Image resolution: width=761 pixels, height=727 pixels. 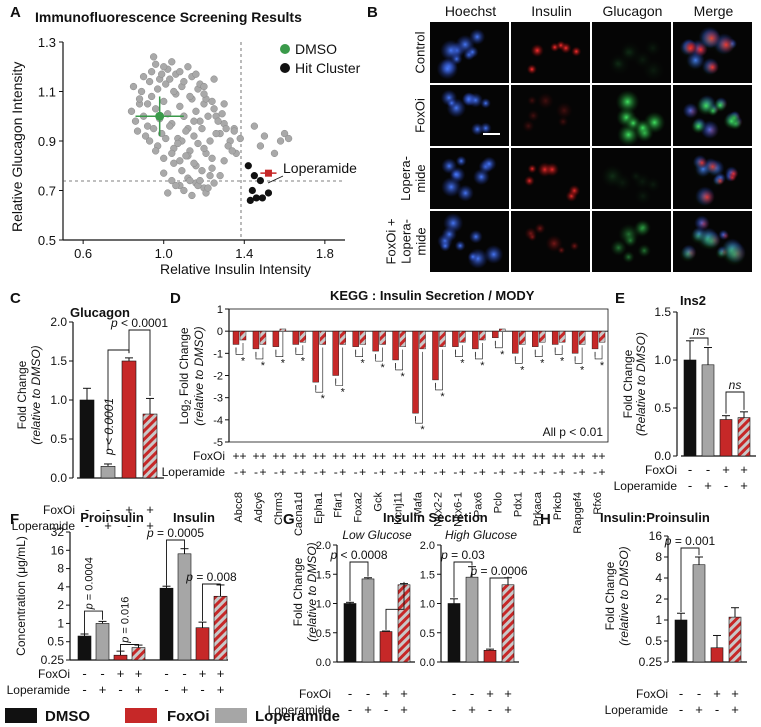 What do you see at coordinates (328, 68) in the screenshot?
I see `panel-a-legend-hit: Hit Cluster` at bounding box center [328, 68].